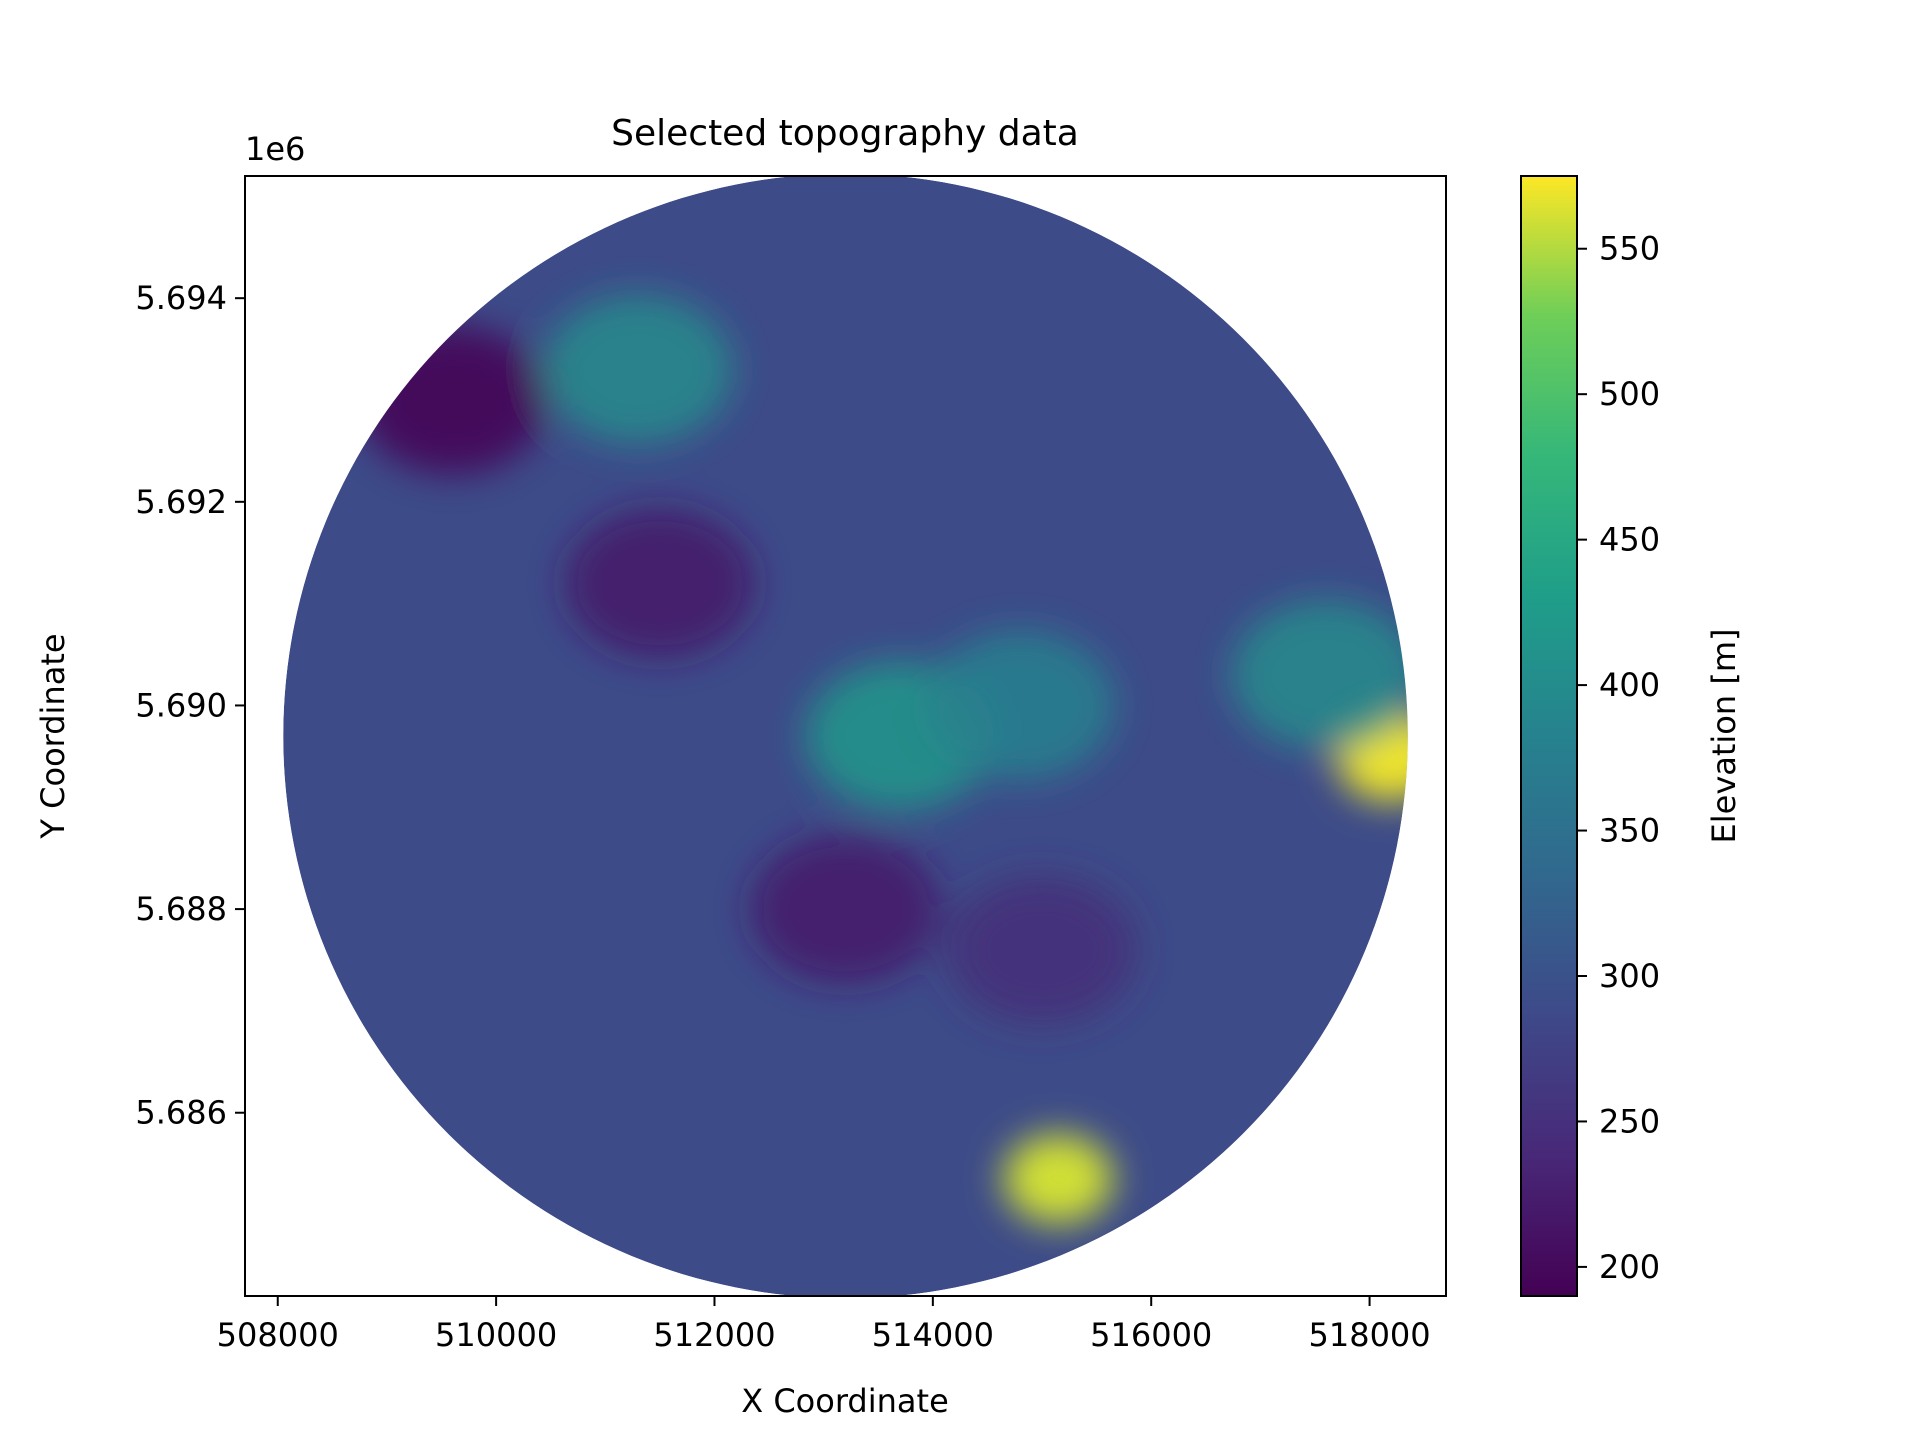  Describe the element at coordinates (278, 1335) in the screenshot. I see `x-tick-label: 508000` at that location.